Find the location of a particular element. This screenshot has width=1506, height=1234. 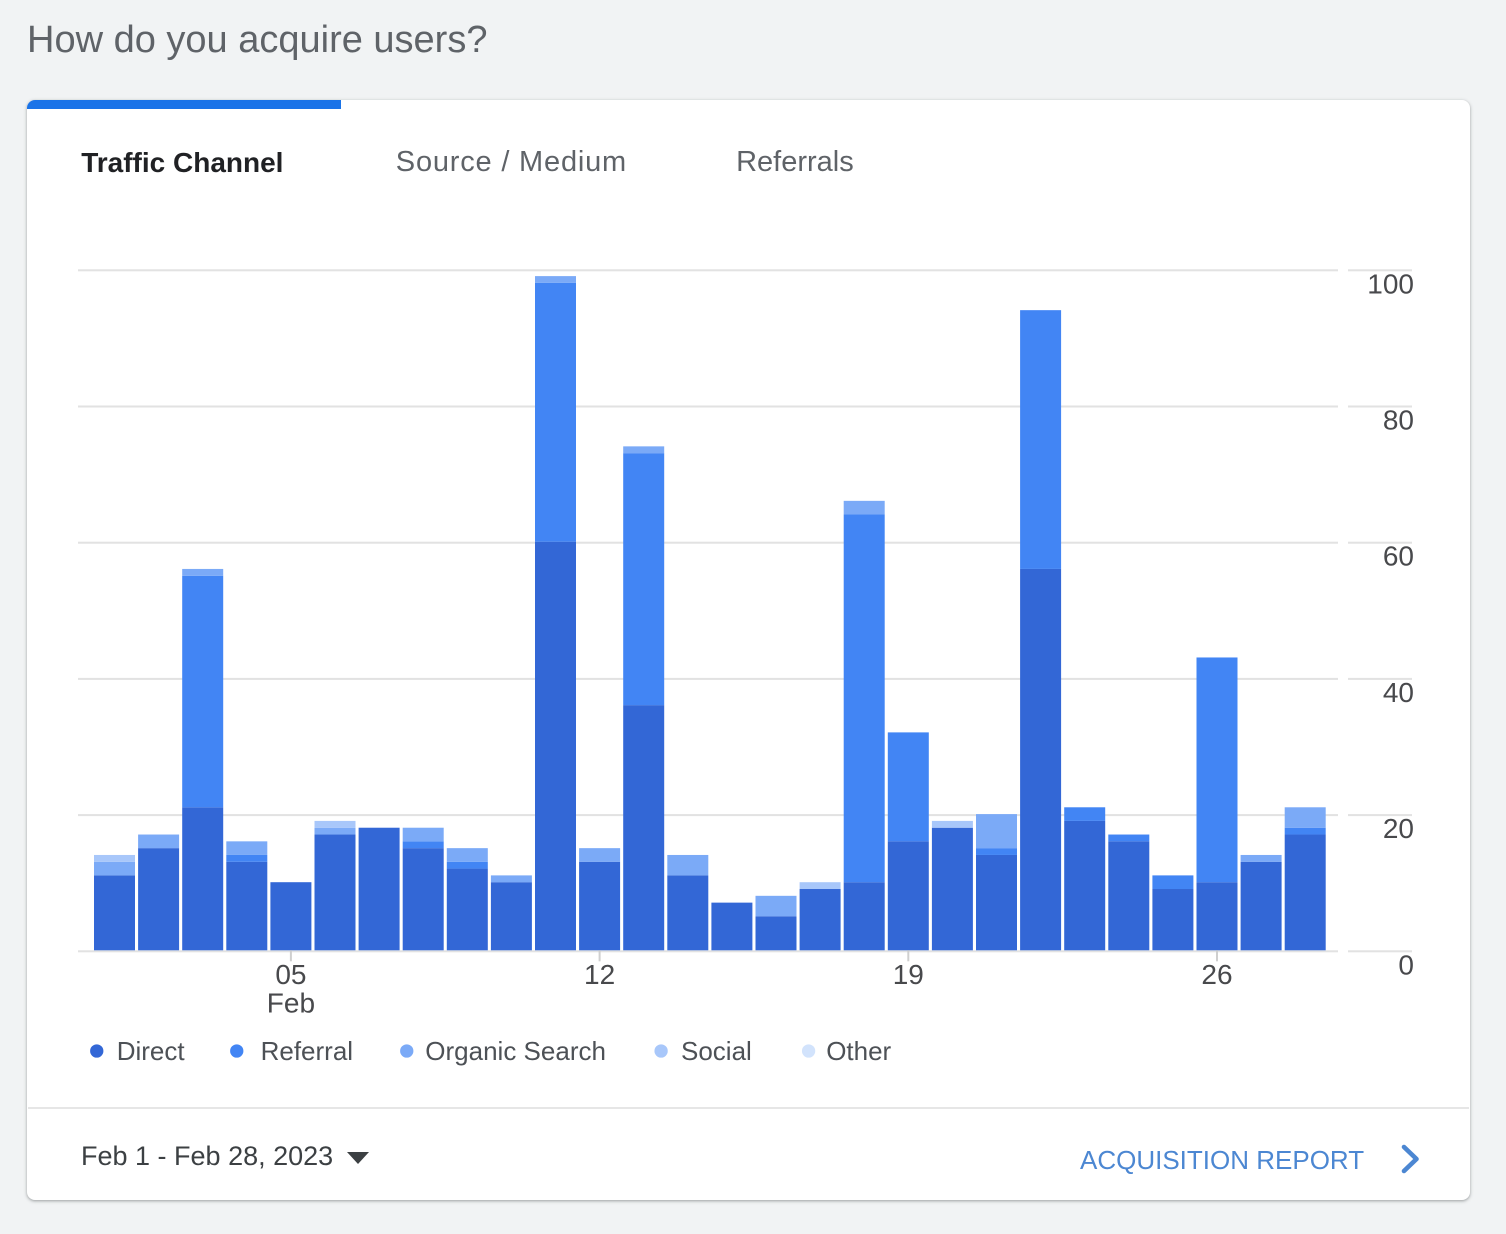

svg-text: 100 is located at coordinates (1390, 283).